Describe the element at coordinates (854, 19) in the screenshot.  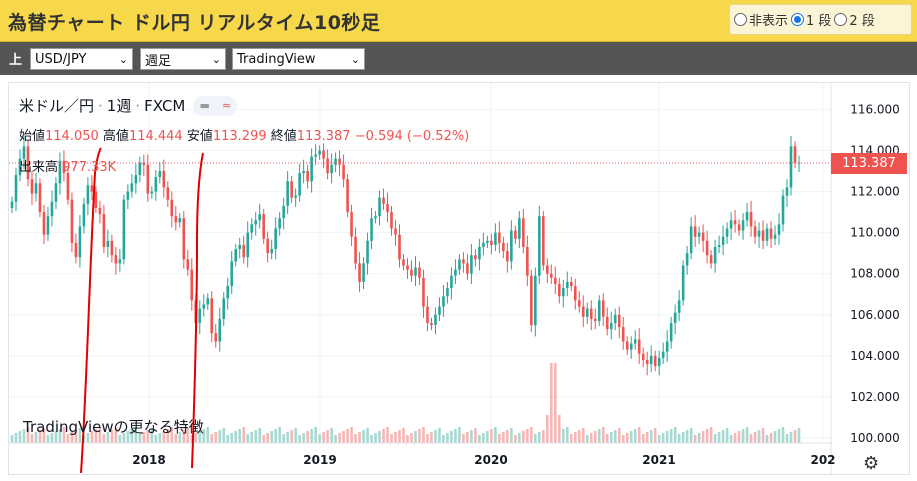
I see `mode-radio-2: 2 段` at that location.